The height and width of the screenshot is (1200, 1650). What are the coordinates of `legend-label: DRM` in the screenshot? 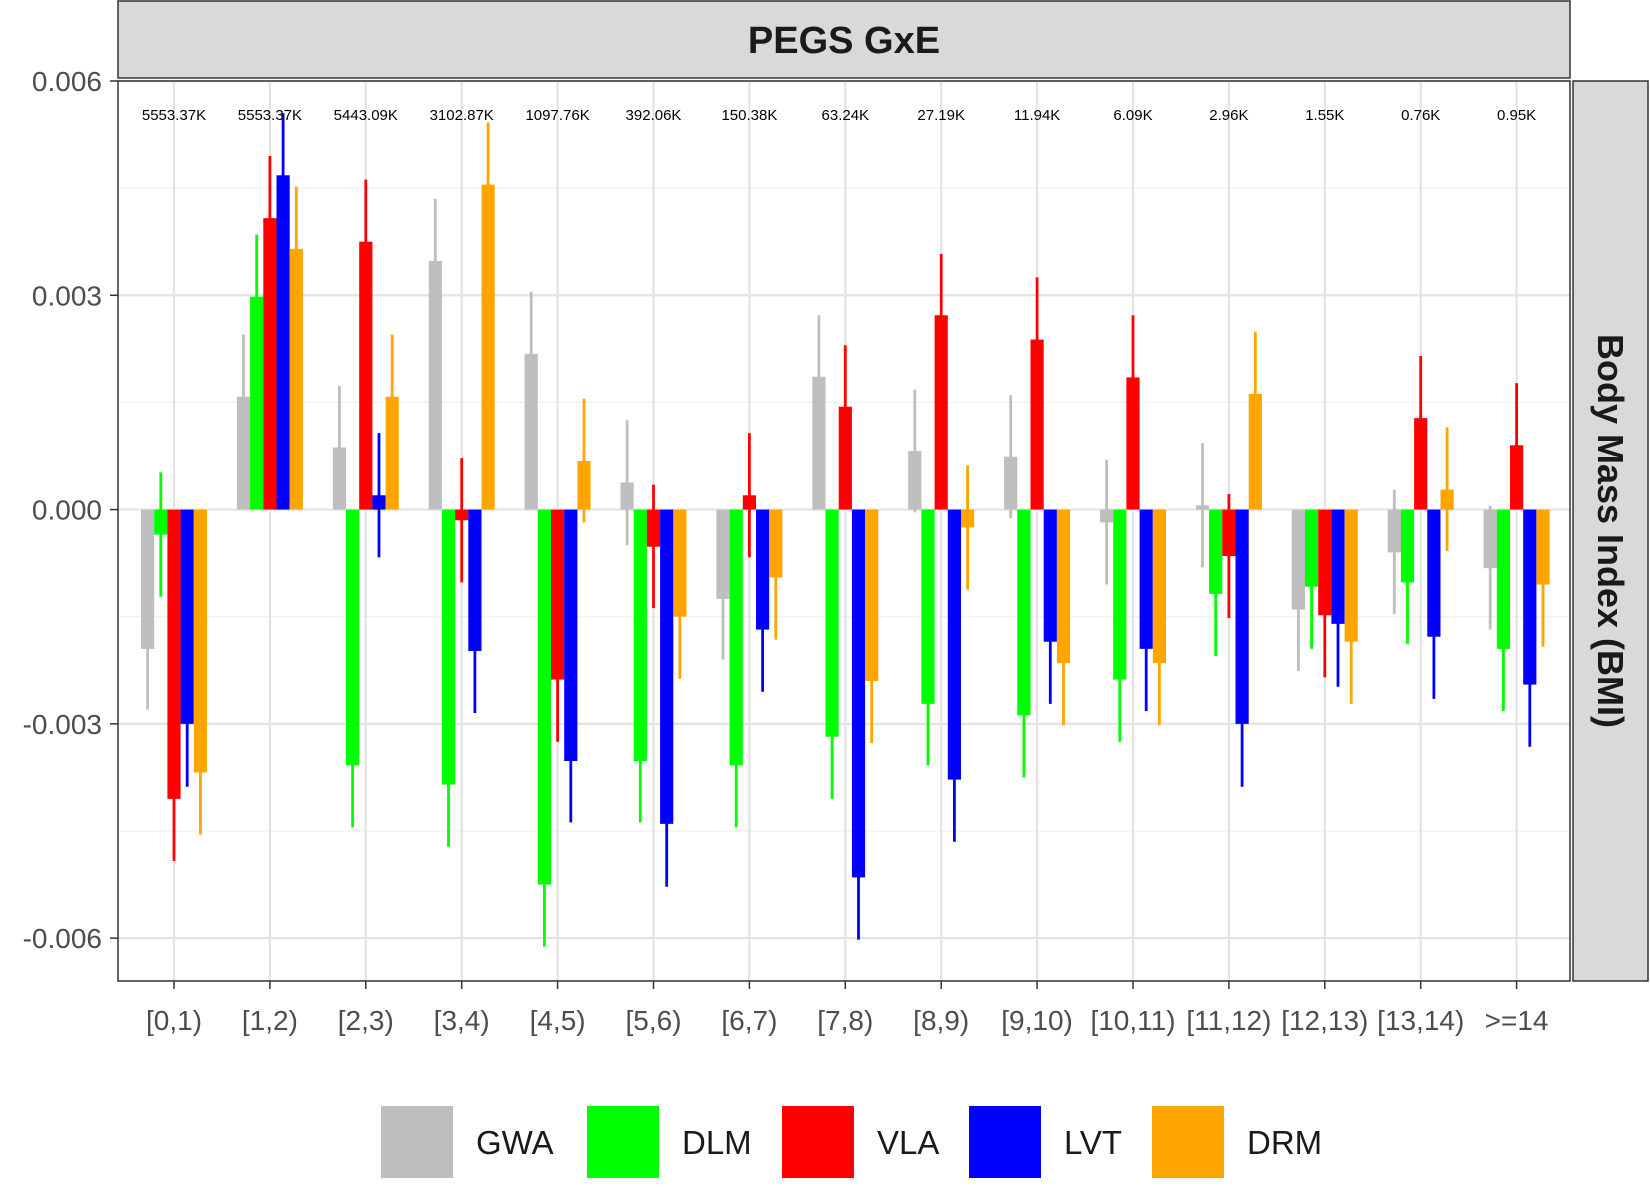 It's located at (1284, 1142).